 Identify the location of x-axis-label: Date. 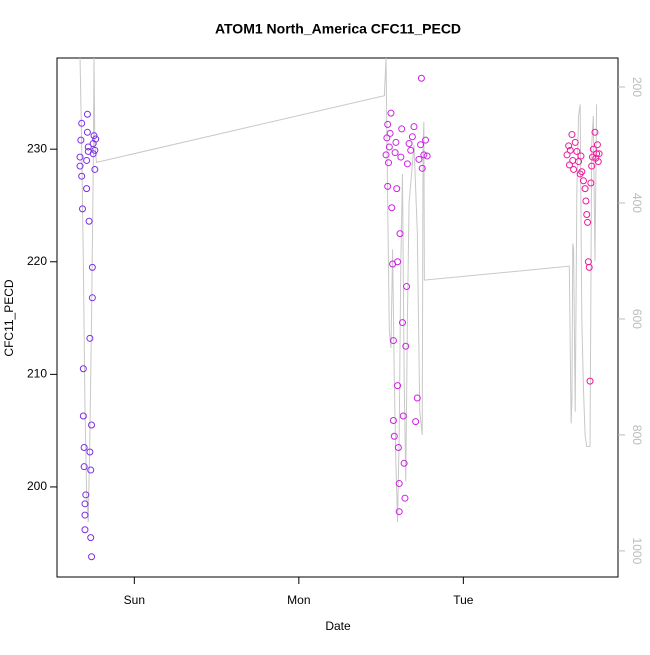
(338, 626).